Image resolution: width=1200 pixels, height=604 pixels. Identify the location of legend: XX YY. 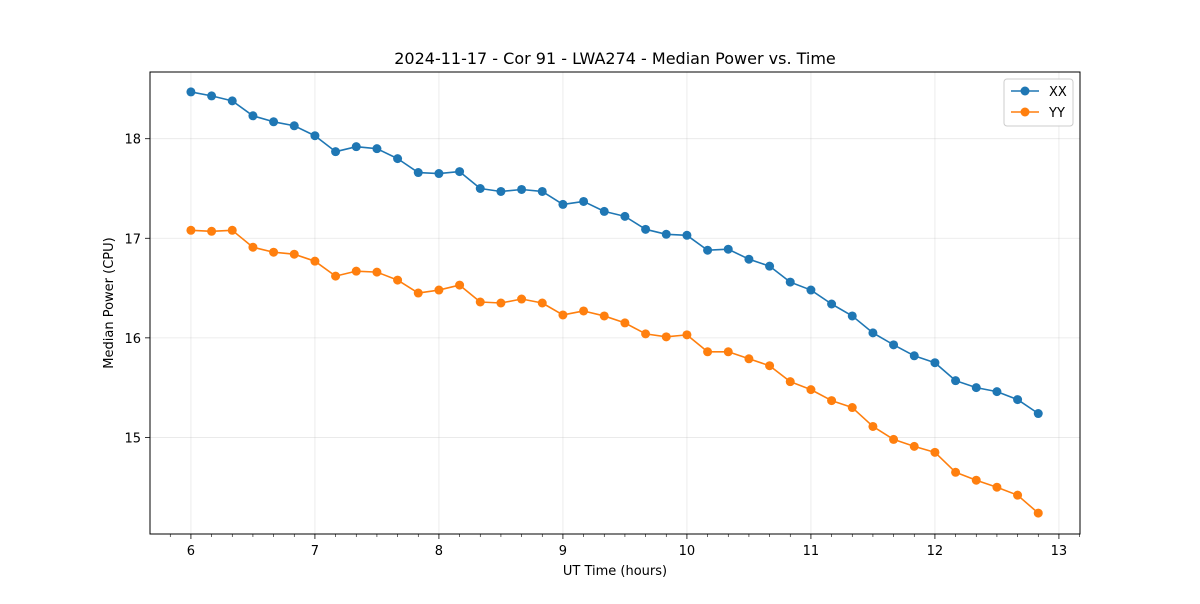
(1038, 102).